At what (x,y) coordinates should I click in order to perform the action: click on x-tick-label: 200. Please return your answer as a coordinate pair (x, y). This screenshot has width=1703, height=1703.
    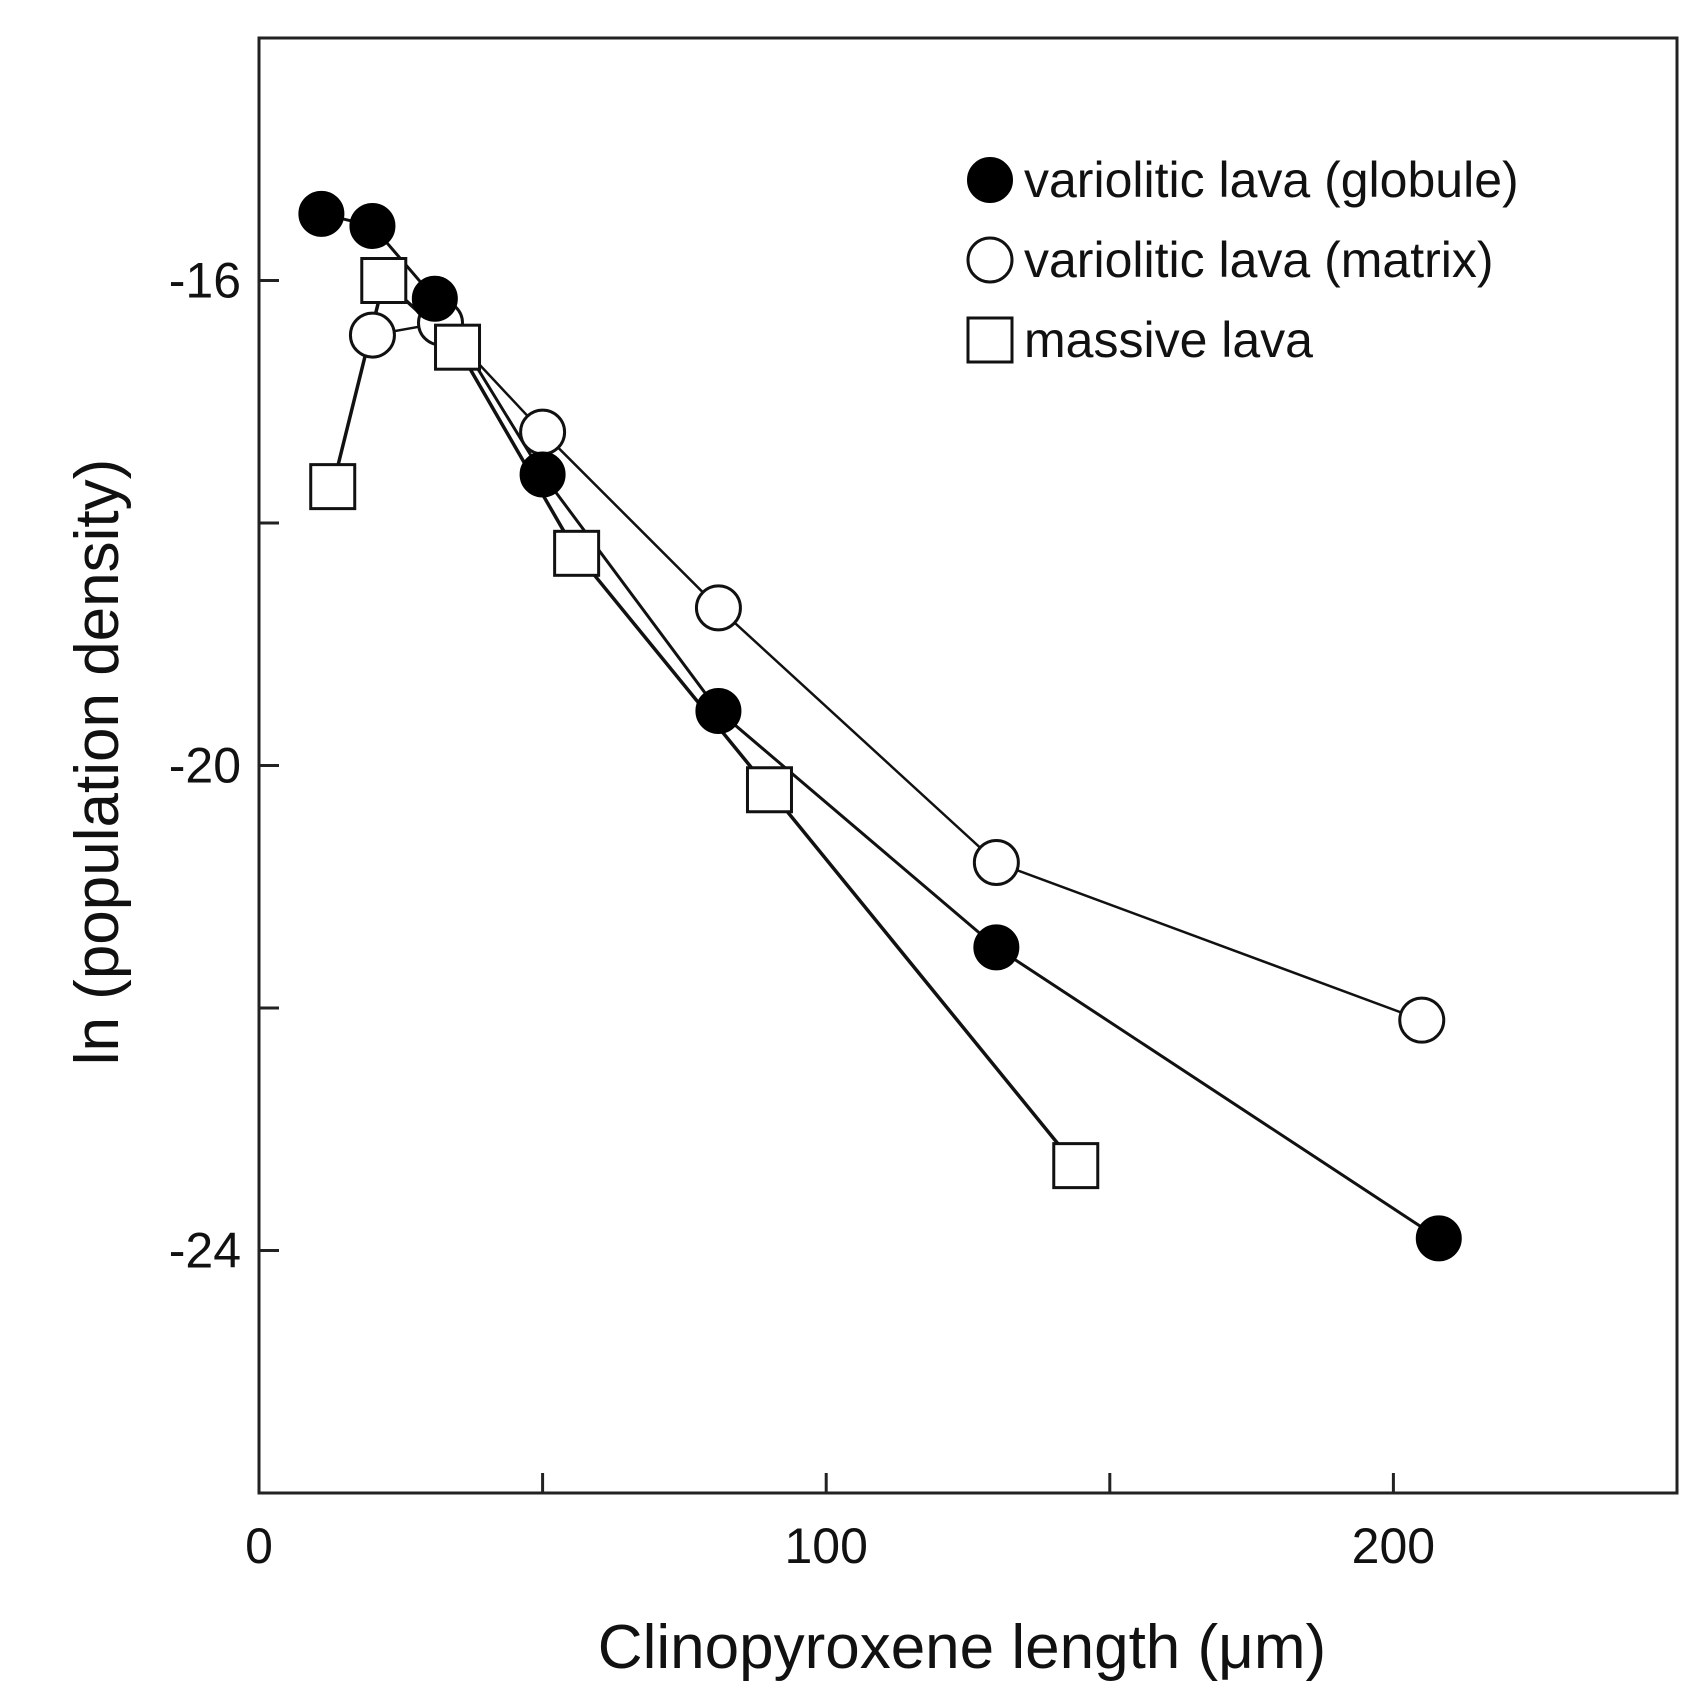
    Looking at the image, I should click on (1393, 1546).